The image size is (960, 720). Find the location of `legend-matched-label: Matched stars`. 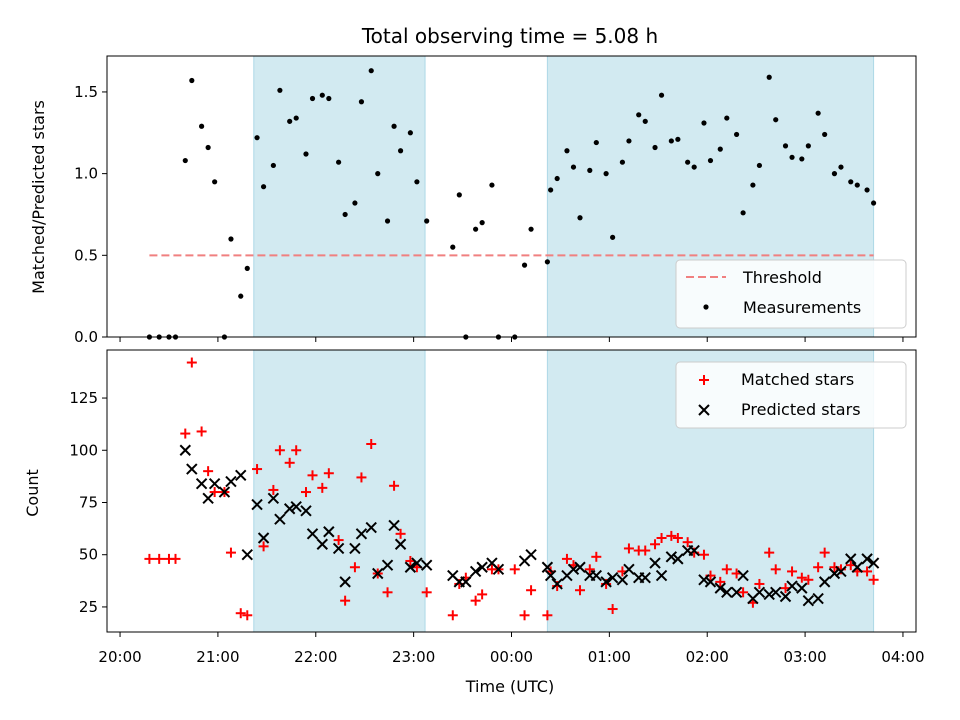

legend-matched-label: Matched stars is located at coordinates (797, 379).